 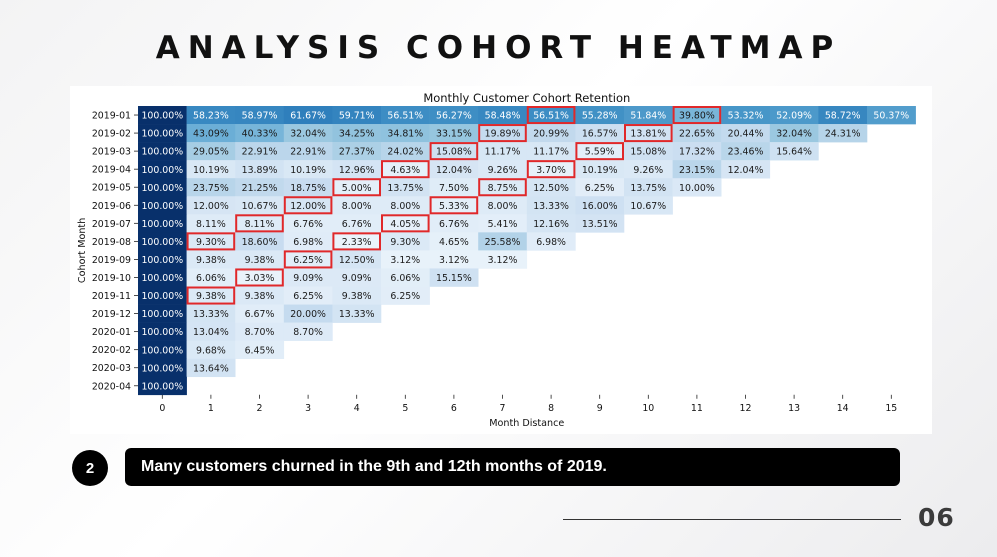 I want to click on cell-label: 39.80%, so click(x=697, y=116).